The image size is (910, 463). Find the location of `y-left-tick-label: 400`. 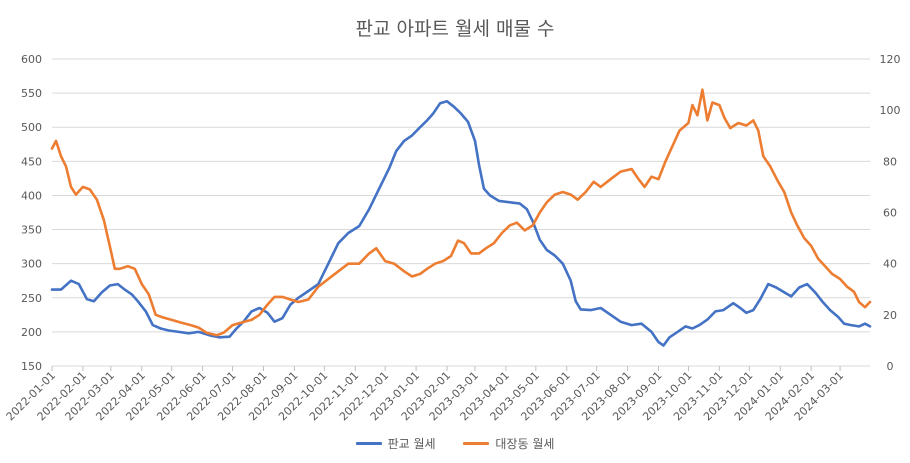

y-left-tick-label: 400 is located at coordinates (31, 195).